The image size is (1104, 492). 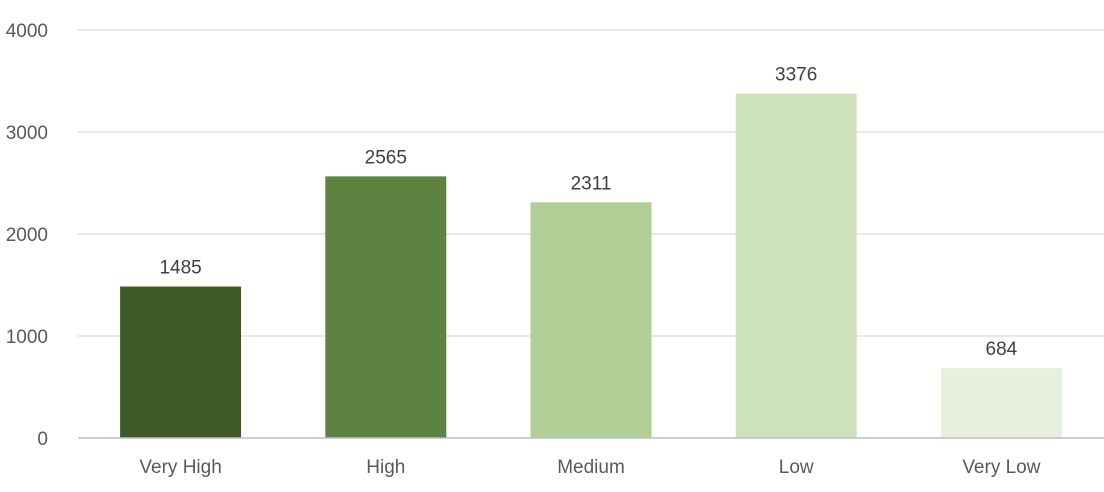 I want to click on category-label-medium: Medium, so click(x=591, y=467).